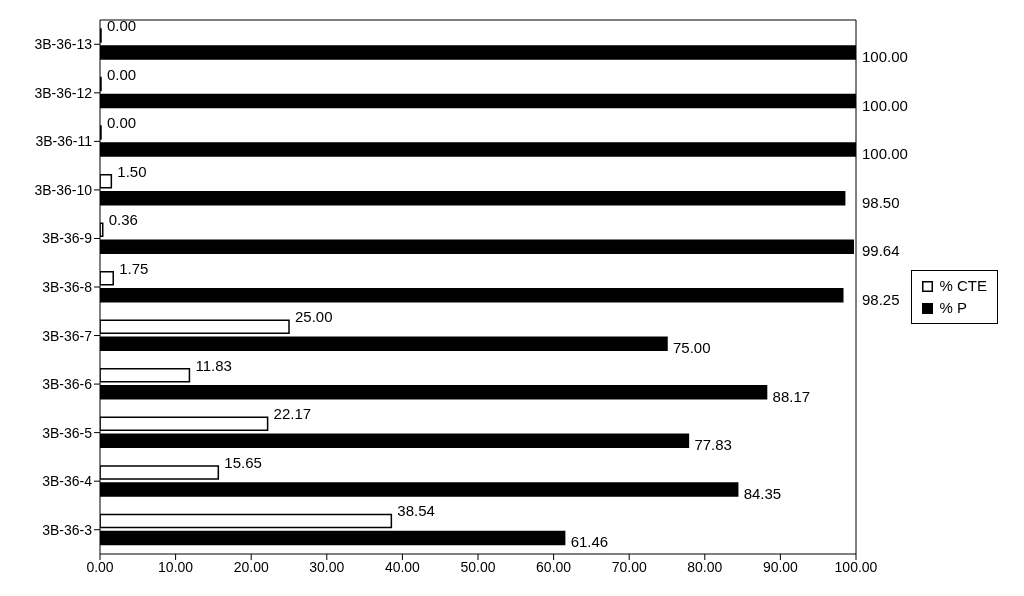 The height and width of the screenshot is (596, 1024). I want to click on data-label: 77.83, so click(713, 445).